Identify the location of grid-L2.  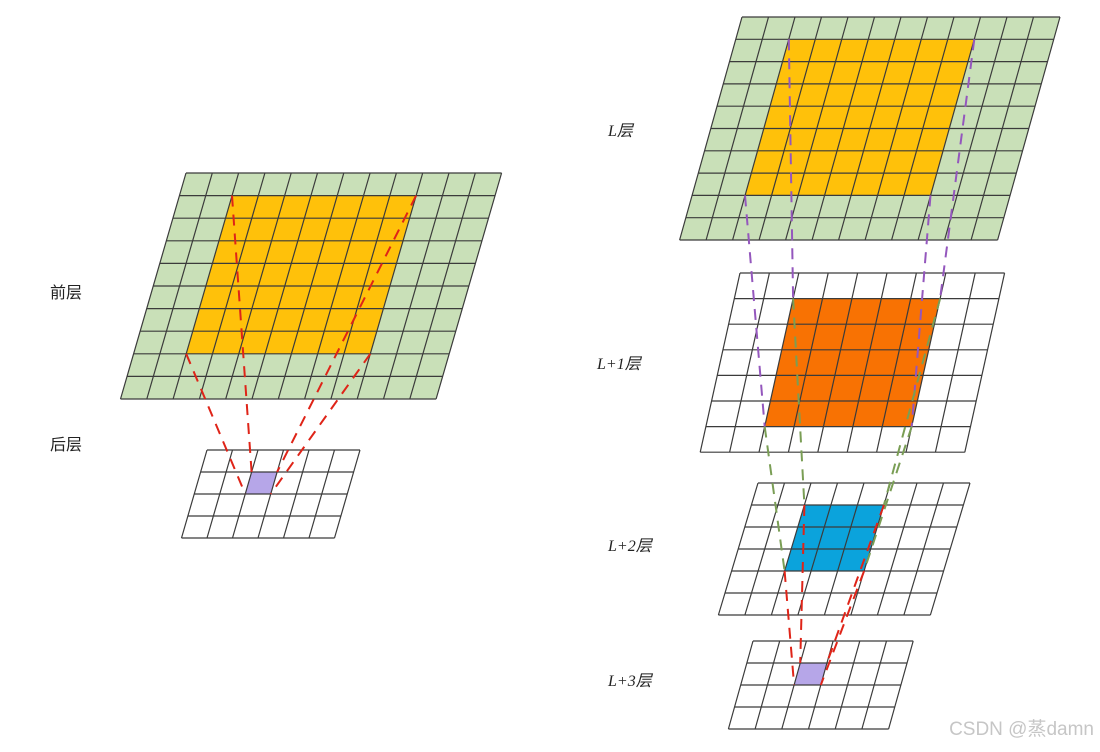
(844, 549).